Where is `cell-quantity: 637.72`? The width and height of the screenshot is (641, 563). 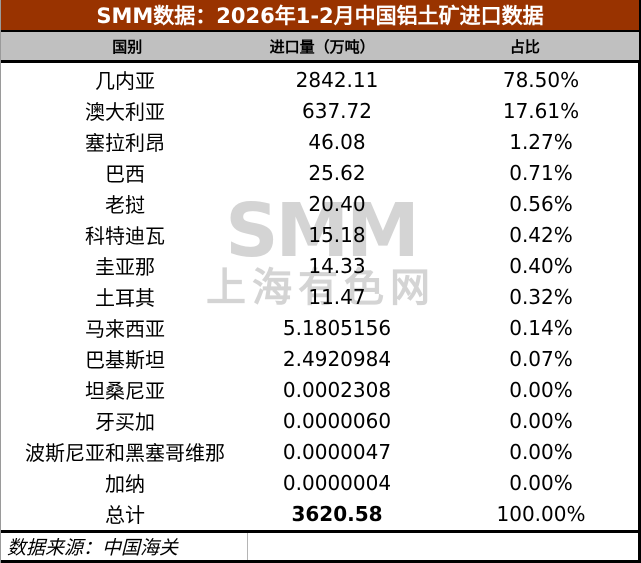 cell-quantity: 637.72 is located at coordinates (337, 110).